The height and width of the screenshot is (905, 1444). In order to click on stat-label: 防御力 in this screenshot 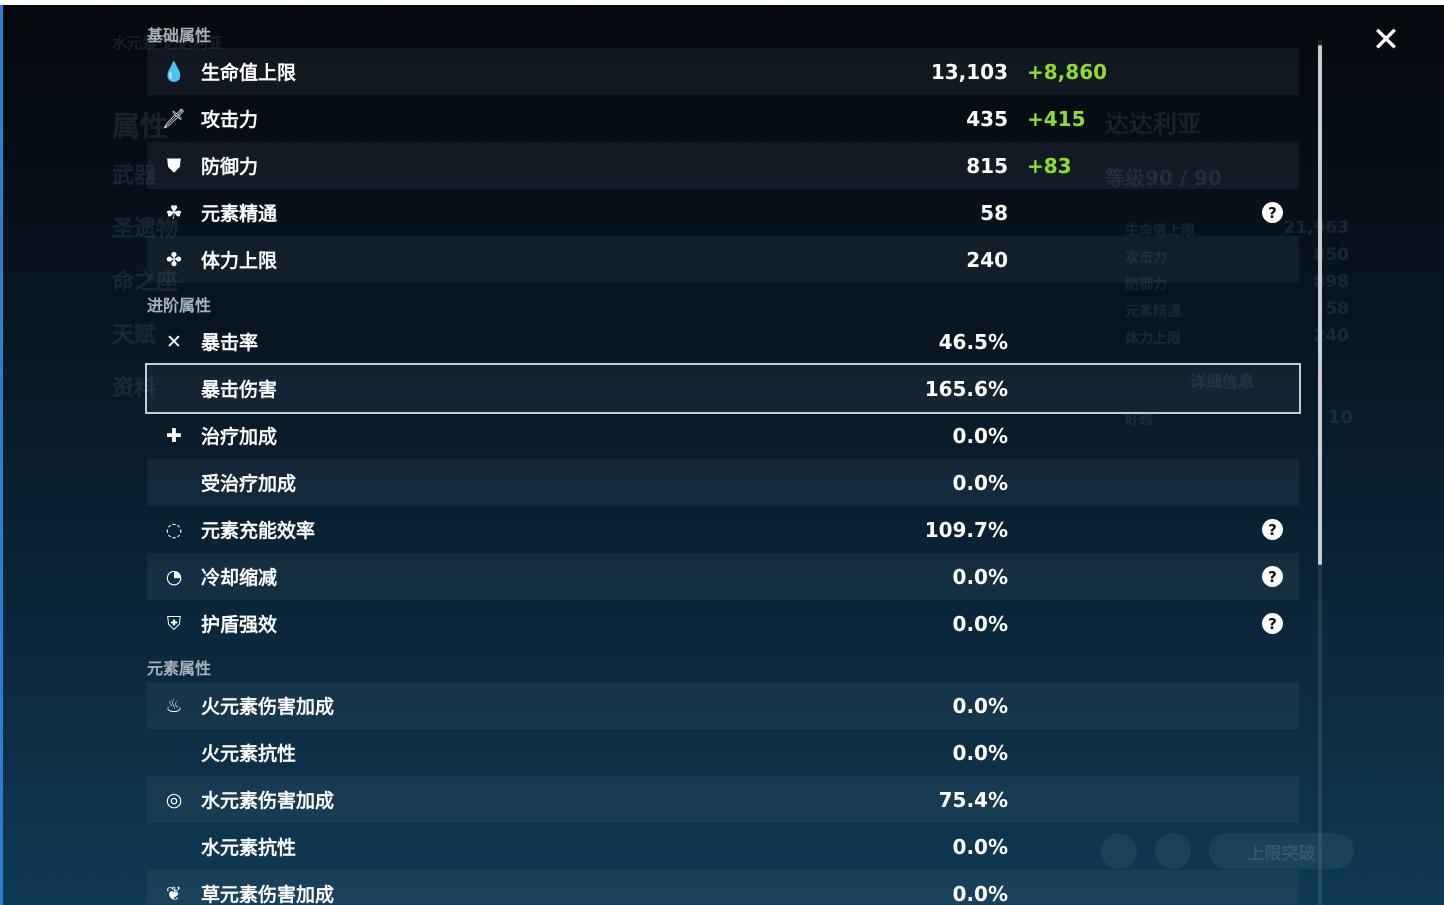, I will do `click(230, 167)`.